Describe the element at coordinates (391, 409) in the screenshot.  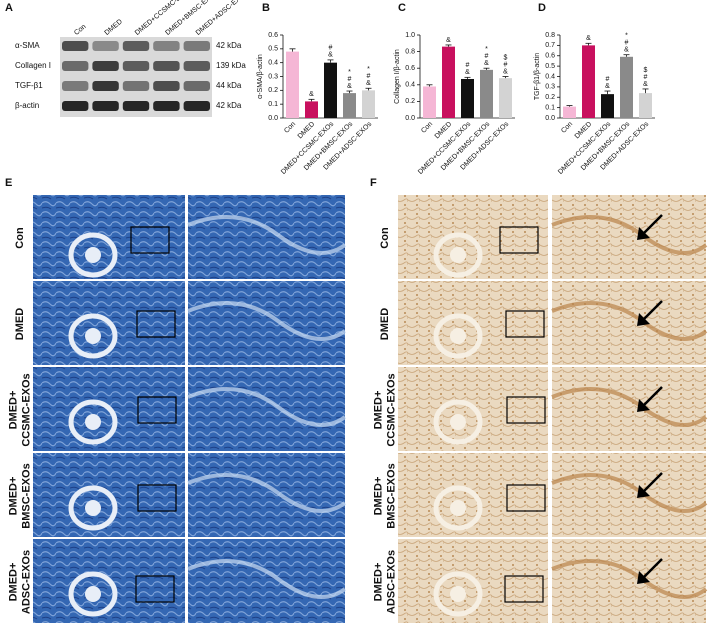
I see `row-label: CCSMC-EXOs` at that location.